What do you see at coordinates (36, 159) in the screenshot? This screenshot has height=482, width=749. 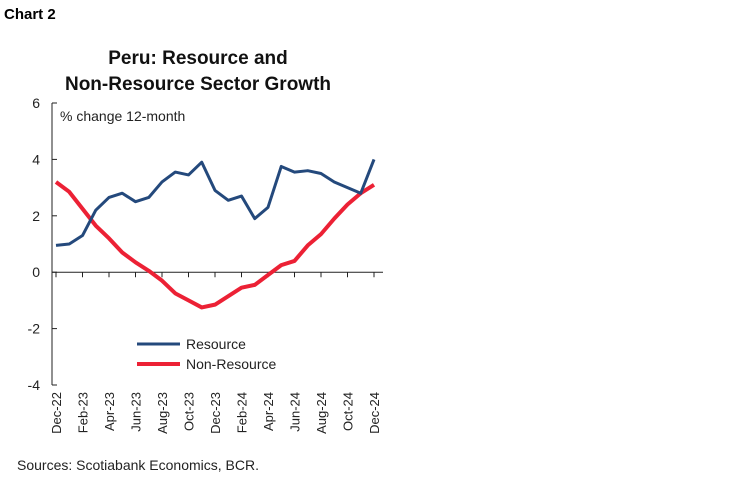 I see `y-tick-label: 4` at bounding box center [36, 159].